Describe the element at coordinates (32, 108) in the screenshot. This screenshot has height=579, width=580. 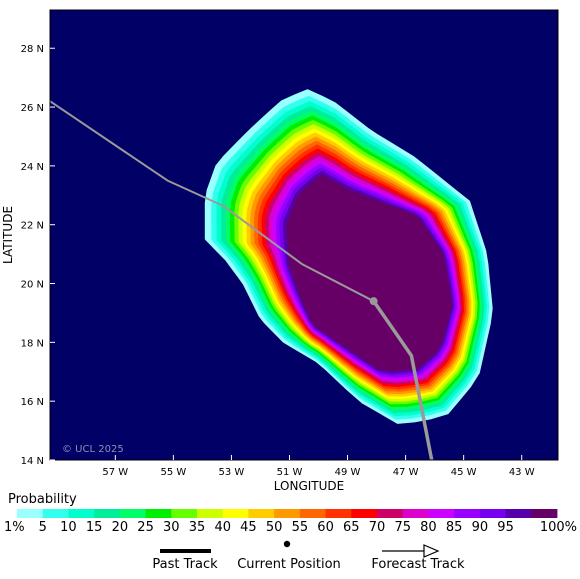
I see `lat-tick-label: 26 N` at that location.